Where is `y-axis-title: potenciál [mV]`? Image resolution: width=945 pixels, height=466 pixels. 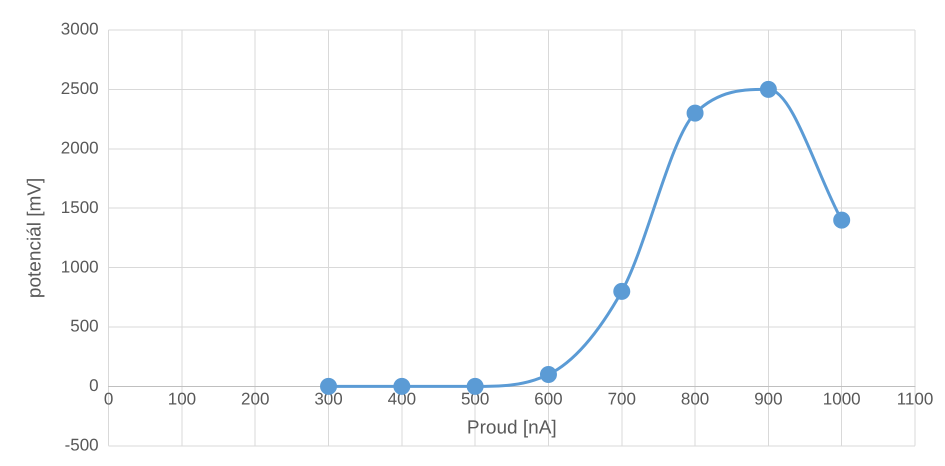 y-axis-title: potenciál [mV] is located at coordinates (35, 238).